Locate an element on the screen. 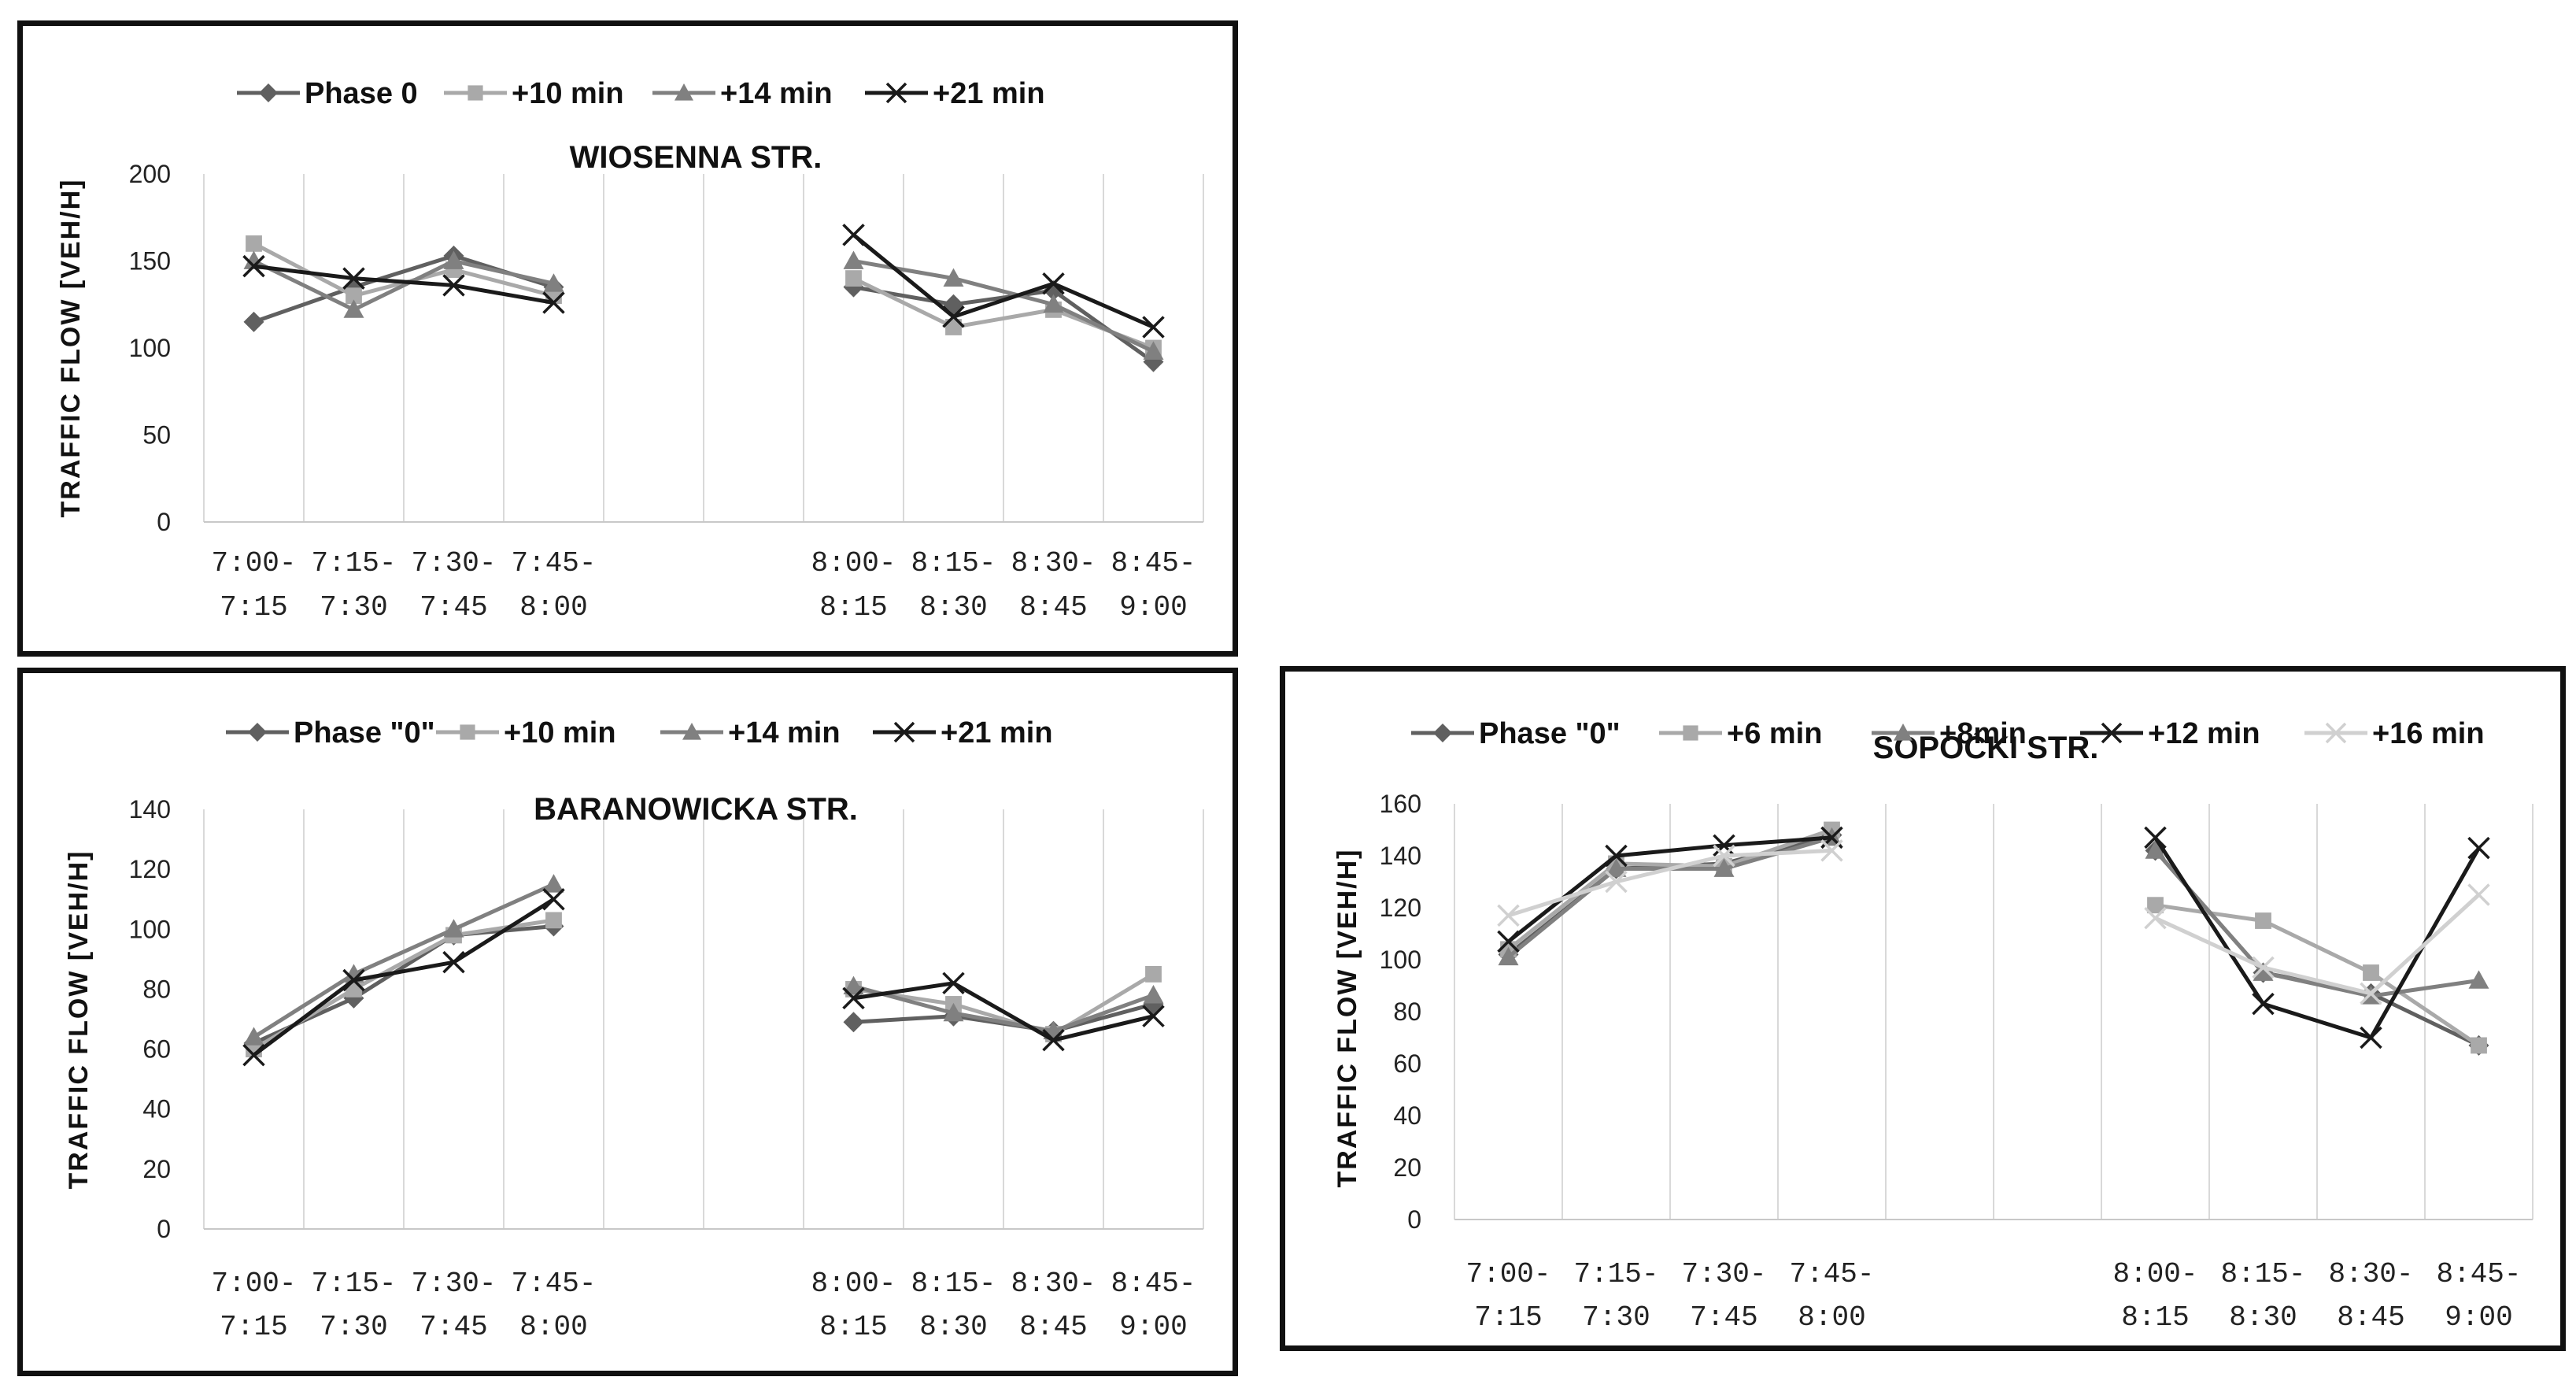  y-tick-label: 160 is located at coordinates (1400, 804).